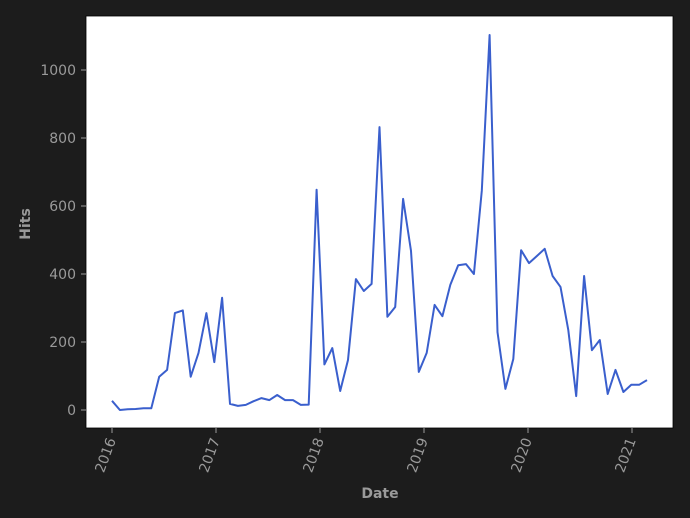  Describe the element at coordinates (62, 275) in the screenshot. I see `y-tick-label: 400` at that location.